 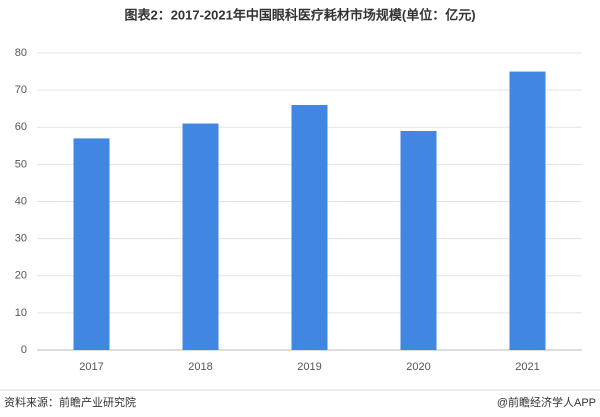 What do you see at coordinates (418, 367) in the screenshot?
I see `x-tick-label: 2020` at bounding box center [418, 367].